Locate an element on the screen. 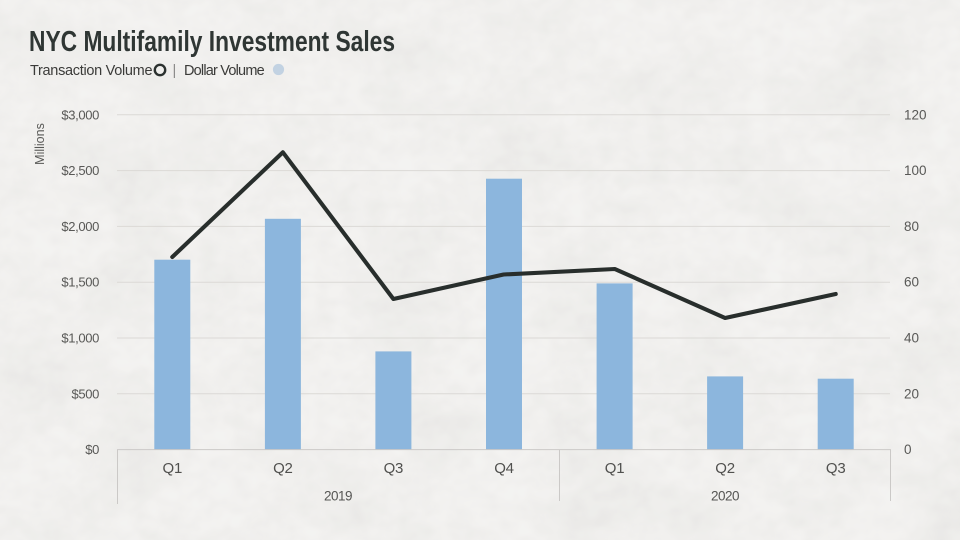  svg-text: 2020 is located at coordinates (725, 496).